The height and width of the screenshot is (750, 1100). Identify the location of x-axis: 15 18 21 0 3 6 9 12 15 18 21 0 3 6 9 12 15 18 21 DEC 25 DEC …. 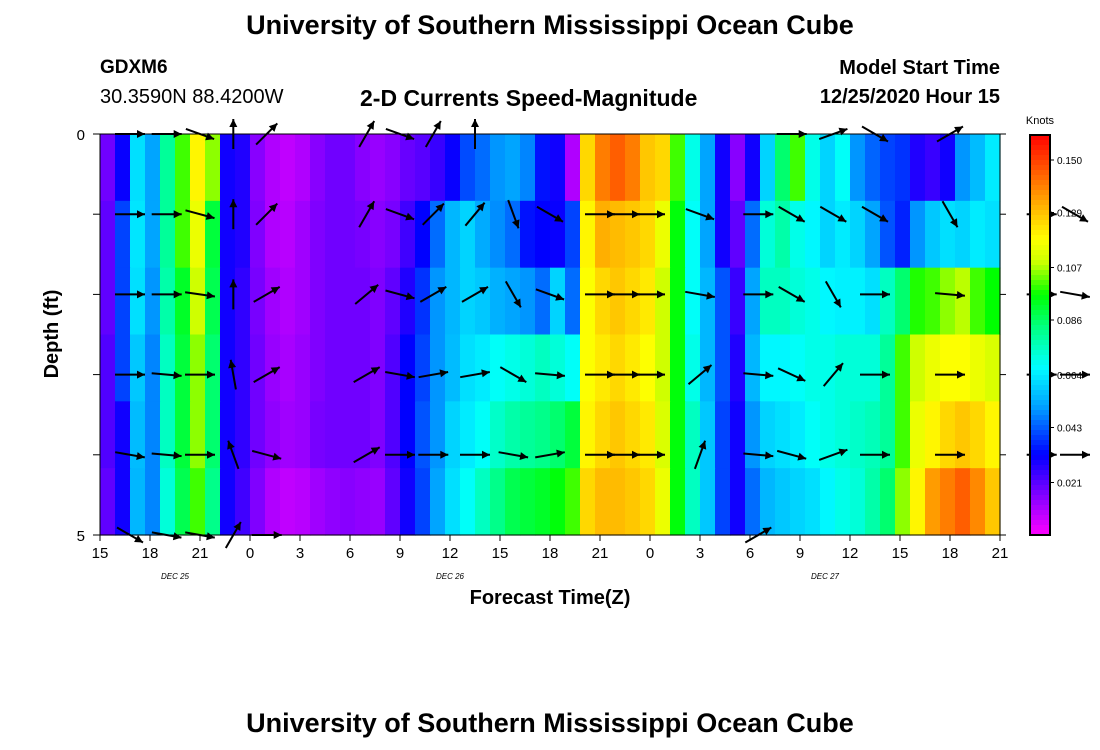
(550, 558).